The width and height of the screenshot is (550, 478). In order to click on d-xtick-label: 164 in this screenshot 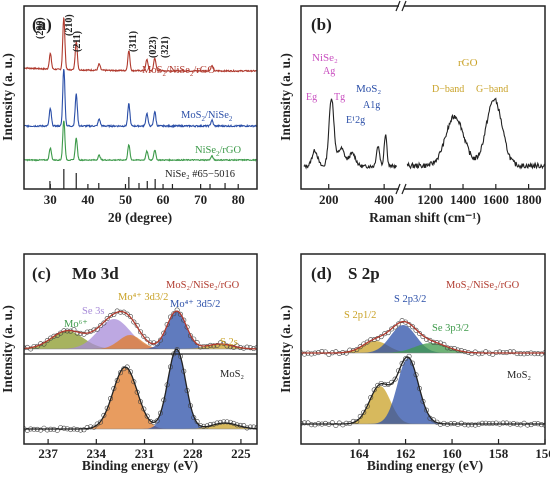, I will do `click(359, 453)`.